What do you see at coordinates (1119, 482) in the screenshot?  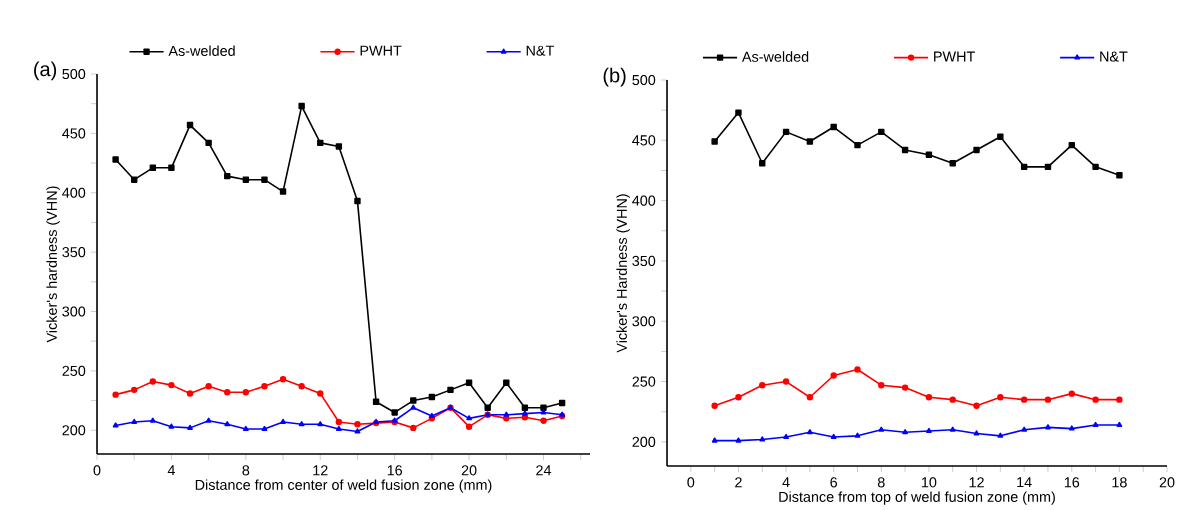 I see `x-tick-label: 18` at bounding box center [1119, 482].